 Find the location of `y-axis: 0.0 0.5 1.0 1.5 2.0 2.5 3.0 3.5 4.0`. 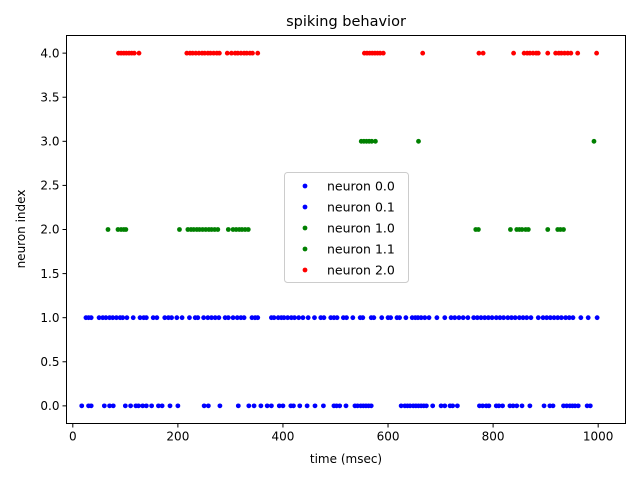

y-axis: 0.0 0.5 1.0 1.5 2.0 2.5 3.0 3.5 4.0 is located at coordinates (53, 229).